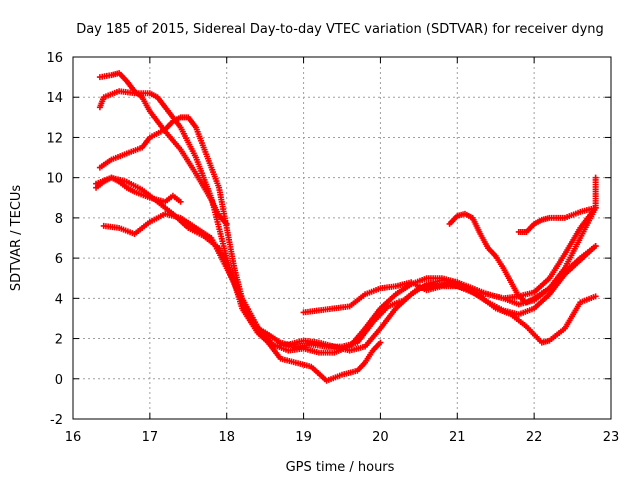 The image size is (640, 480). What do you see at coordinates (54, 179) in the screenshot?
I see `y-tick-label: 10` at bounding box center [54, 179].